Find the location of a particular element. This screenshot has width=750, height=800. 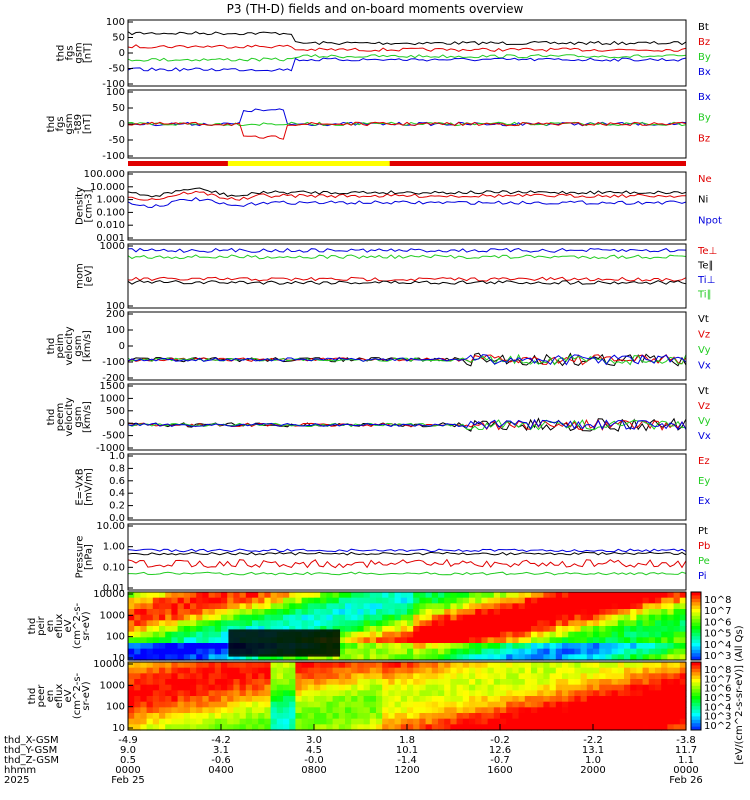

colorbar-tick-label: 10^2 is located at coordinates (717, 726).